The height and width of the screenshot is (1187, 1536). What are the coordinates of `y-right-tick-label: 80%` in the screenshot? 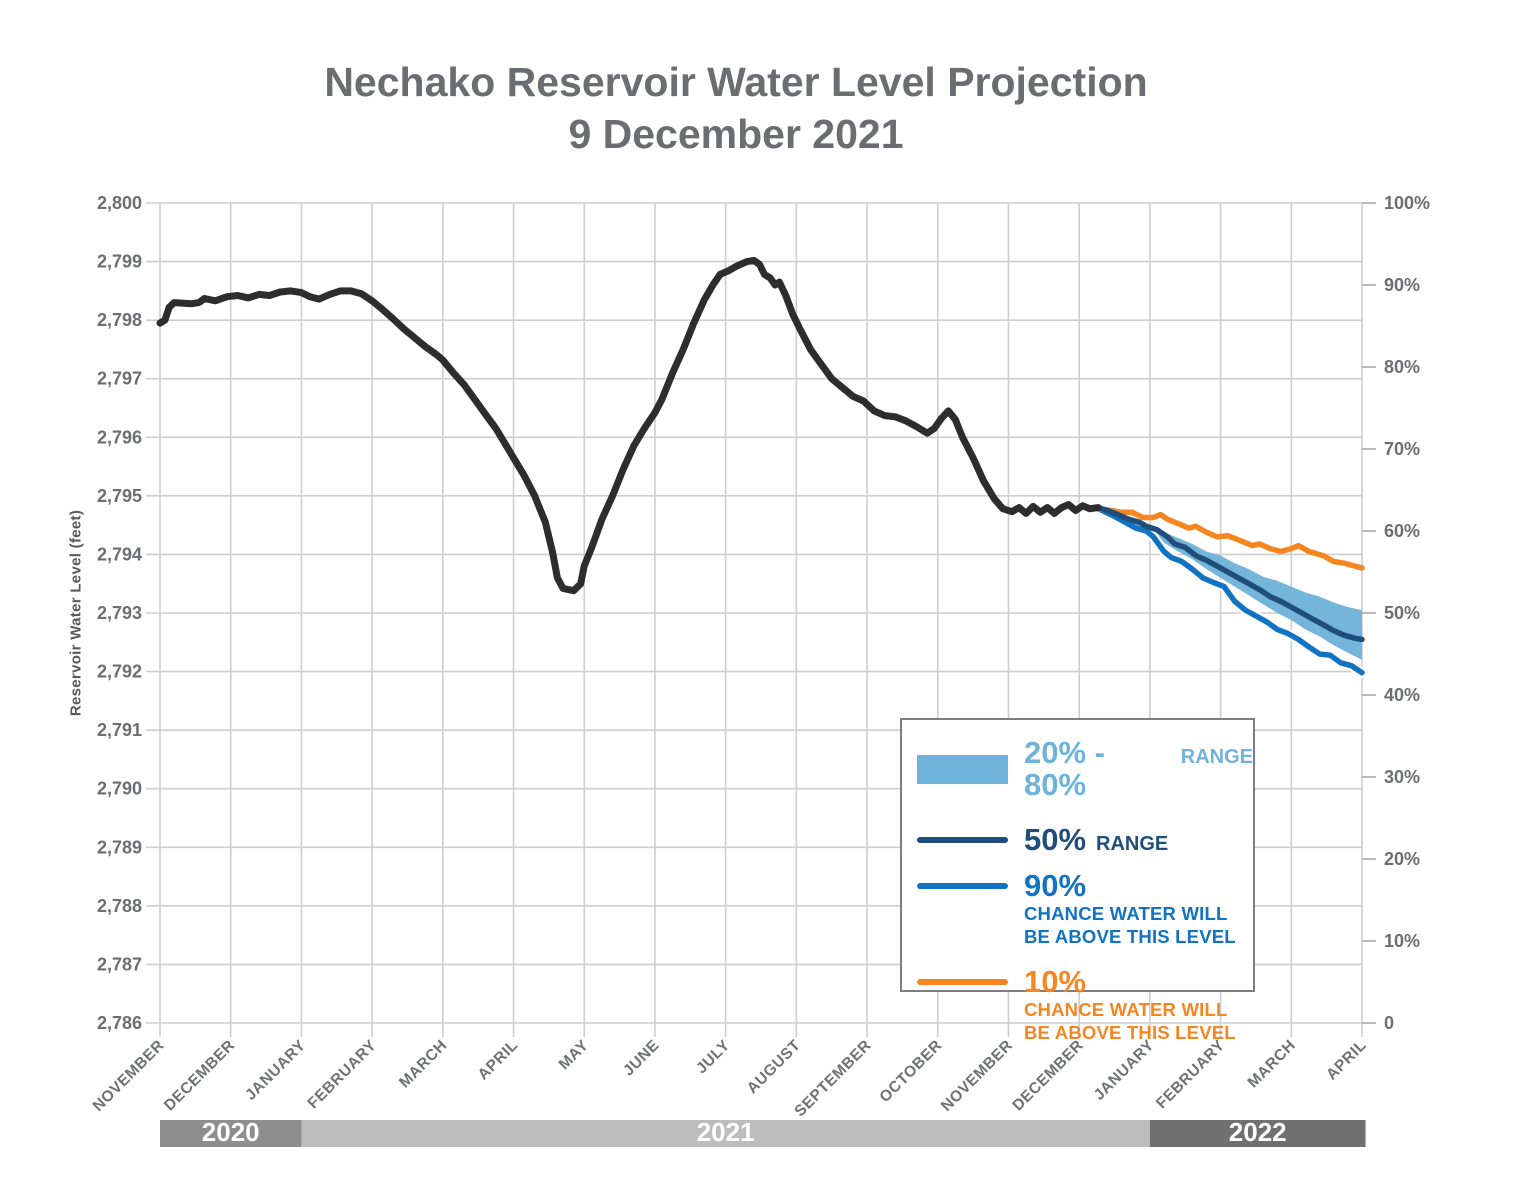 It's located at (1402, 367).